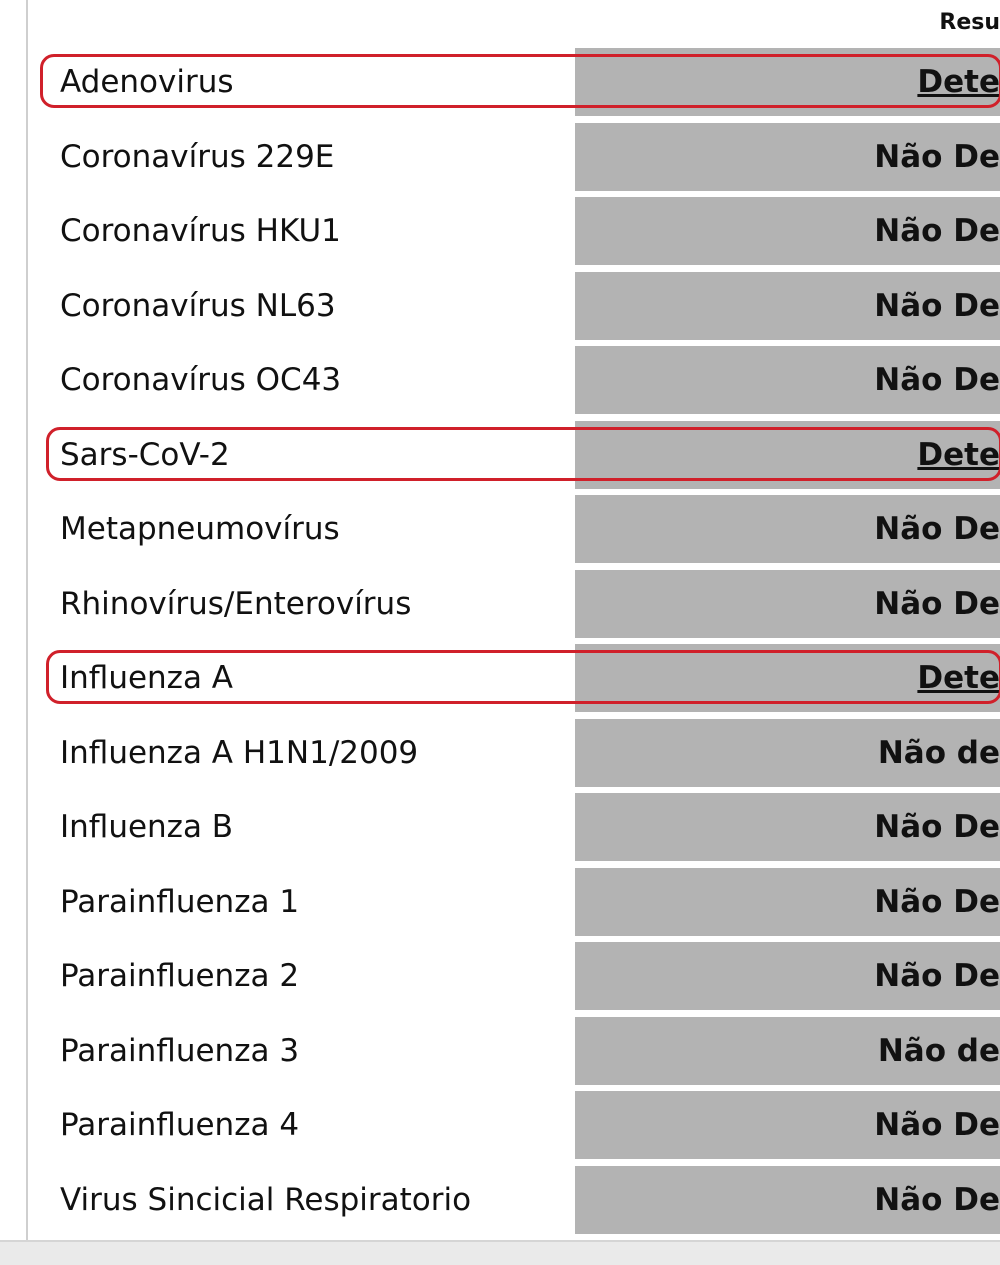  I want to click on table-row: Parainfluenza 2 Não De, so click(514, 976).